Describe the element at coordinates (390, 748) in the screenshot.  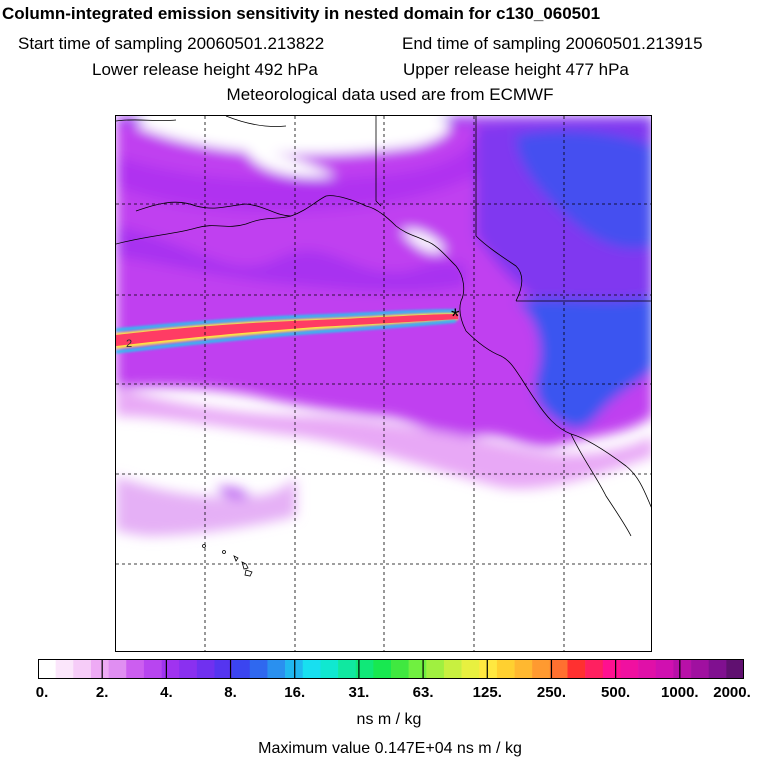
I see `maximum-value-label: Maximum value 0.147E+04 ns m / kg` at that location.